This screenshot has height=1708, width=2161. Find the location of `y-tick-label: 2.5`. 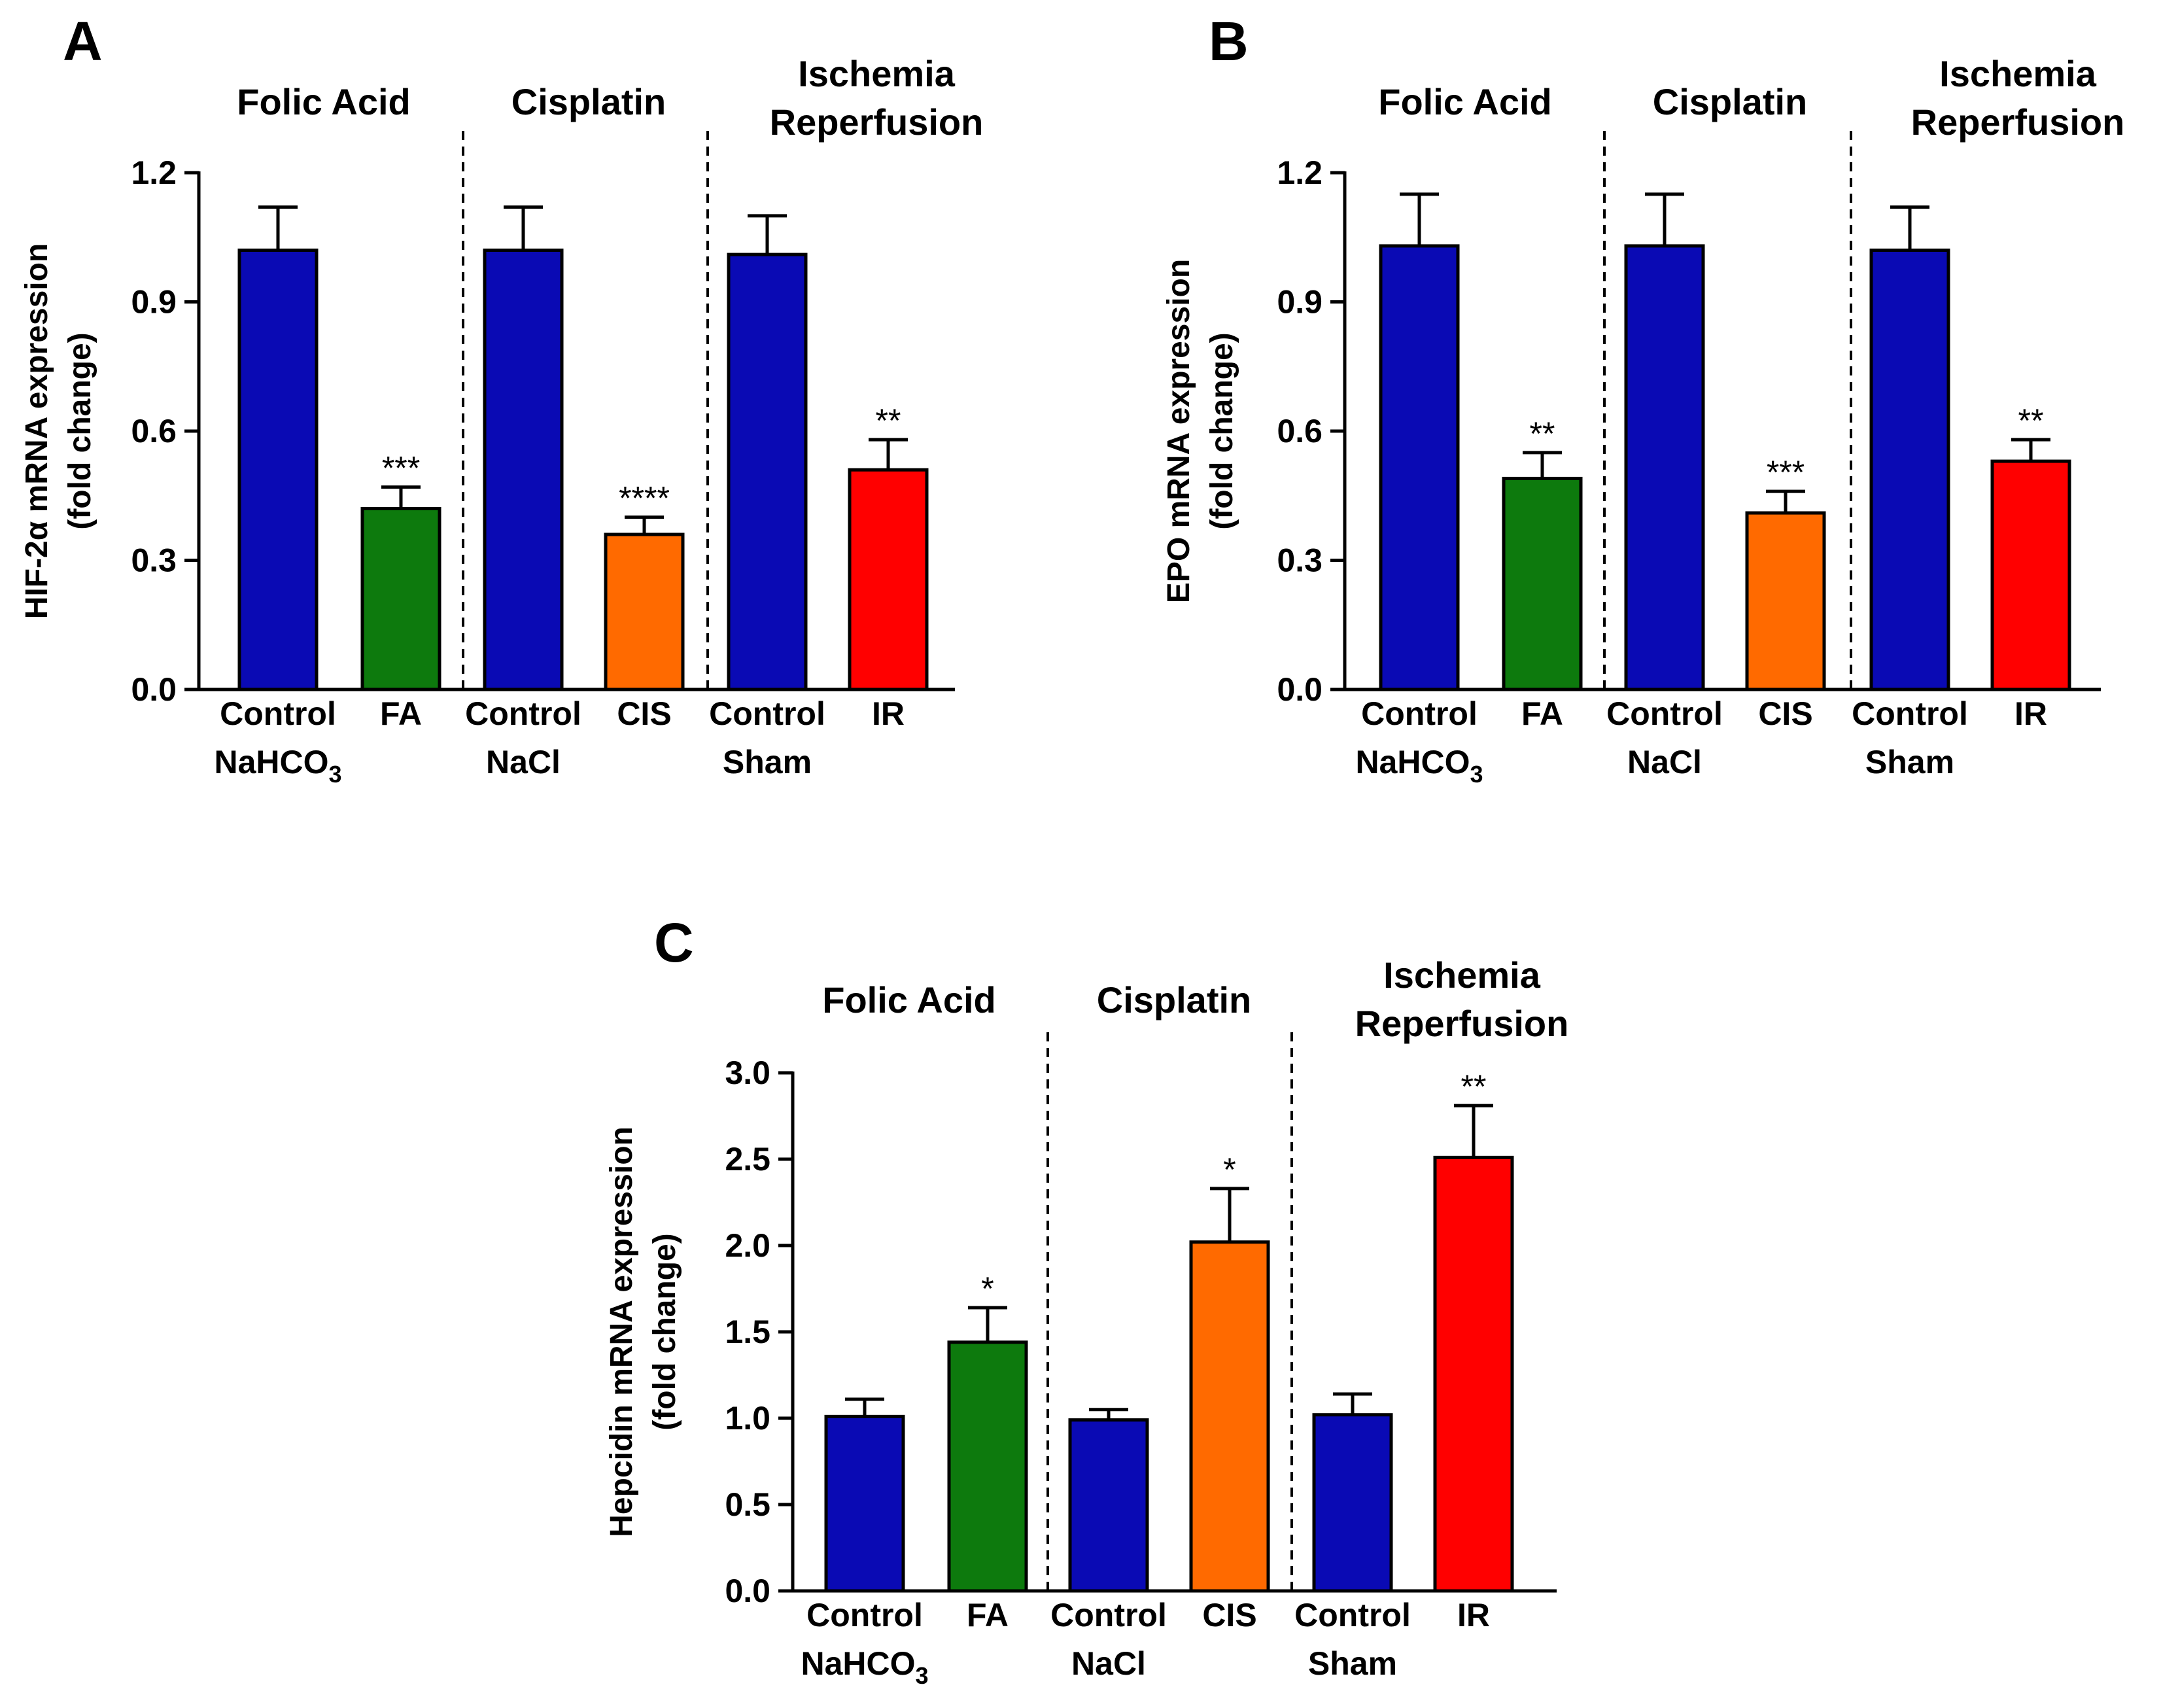

y-tick-label: 2.5 is located at coordinates (747, 1159).